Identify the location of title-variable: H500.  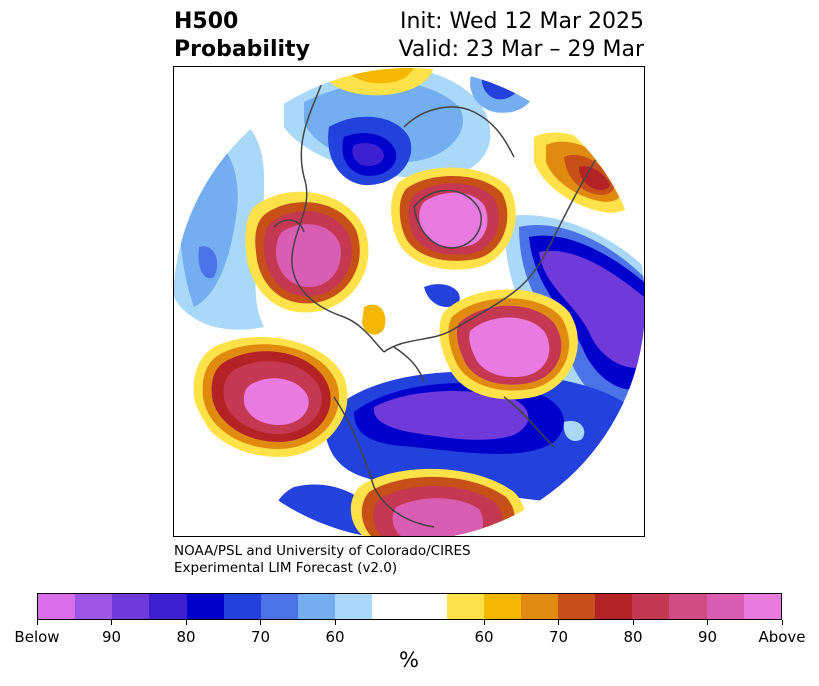
(206, 21).